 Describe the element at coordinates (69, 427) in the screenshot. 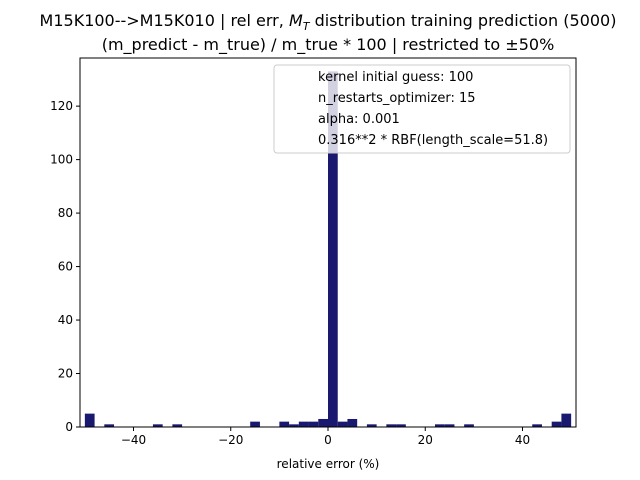

I see `y-tick-label: 0` at that location.